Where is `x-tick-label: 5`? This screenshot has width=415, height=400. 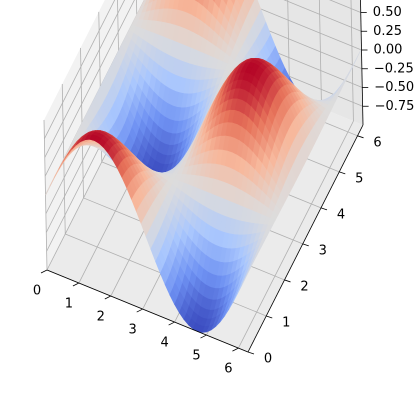 x-tick-label: 5 is located at coordinates (196, 356).